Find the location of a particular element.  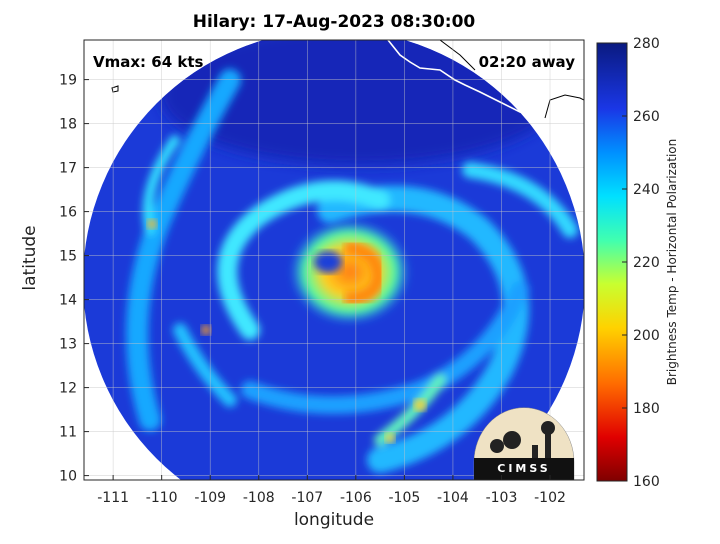

y-tick-label: 16 is located at coordinates (68, 213).